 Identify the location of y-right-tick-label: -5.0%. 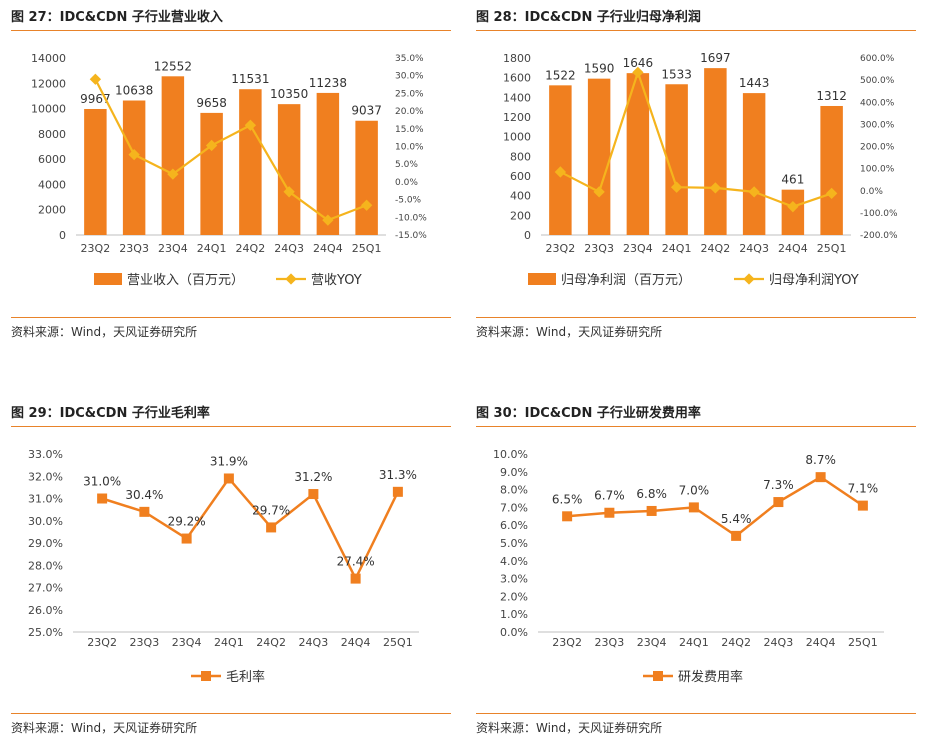
(408, 201).